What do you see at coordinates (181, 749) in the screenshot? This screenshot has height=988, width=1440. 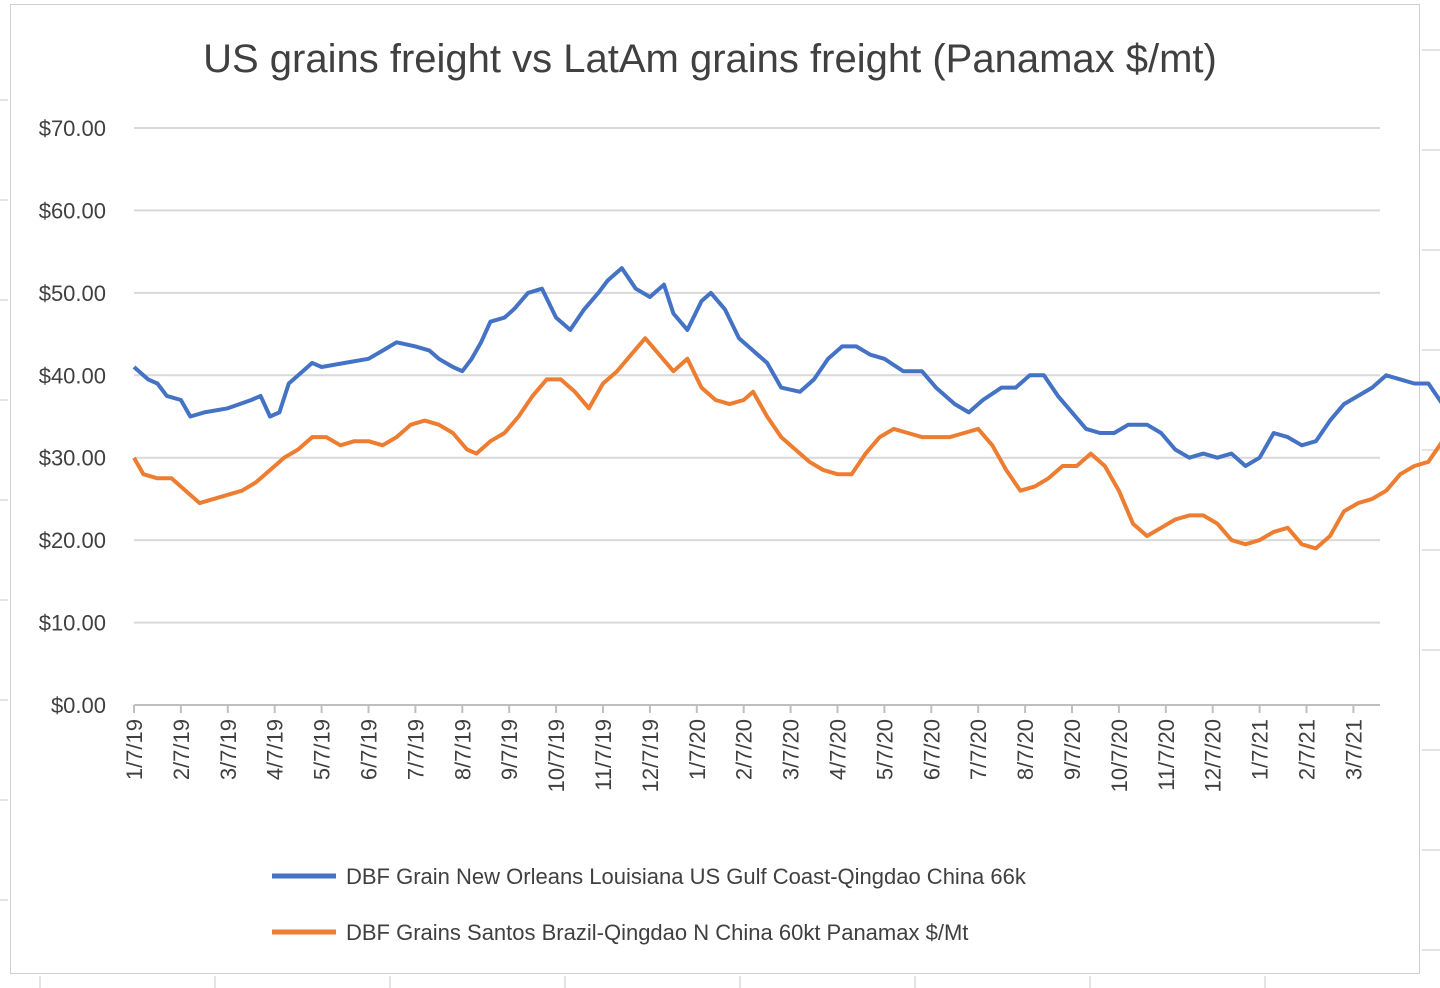 I see `x-tick-label: 2/7/19` at bounding box center [181, 749].